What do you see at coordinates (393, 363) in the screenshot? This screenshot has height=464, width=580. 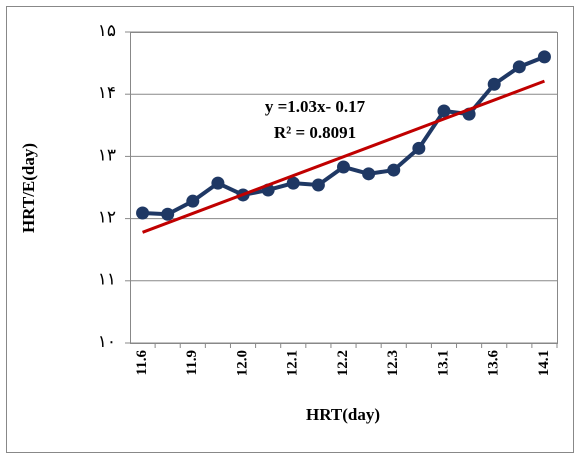 I see `x-tick-label: 12.3` at bounding box center [393, 363].